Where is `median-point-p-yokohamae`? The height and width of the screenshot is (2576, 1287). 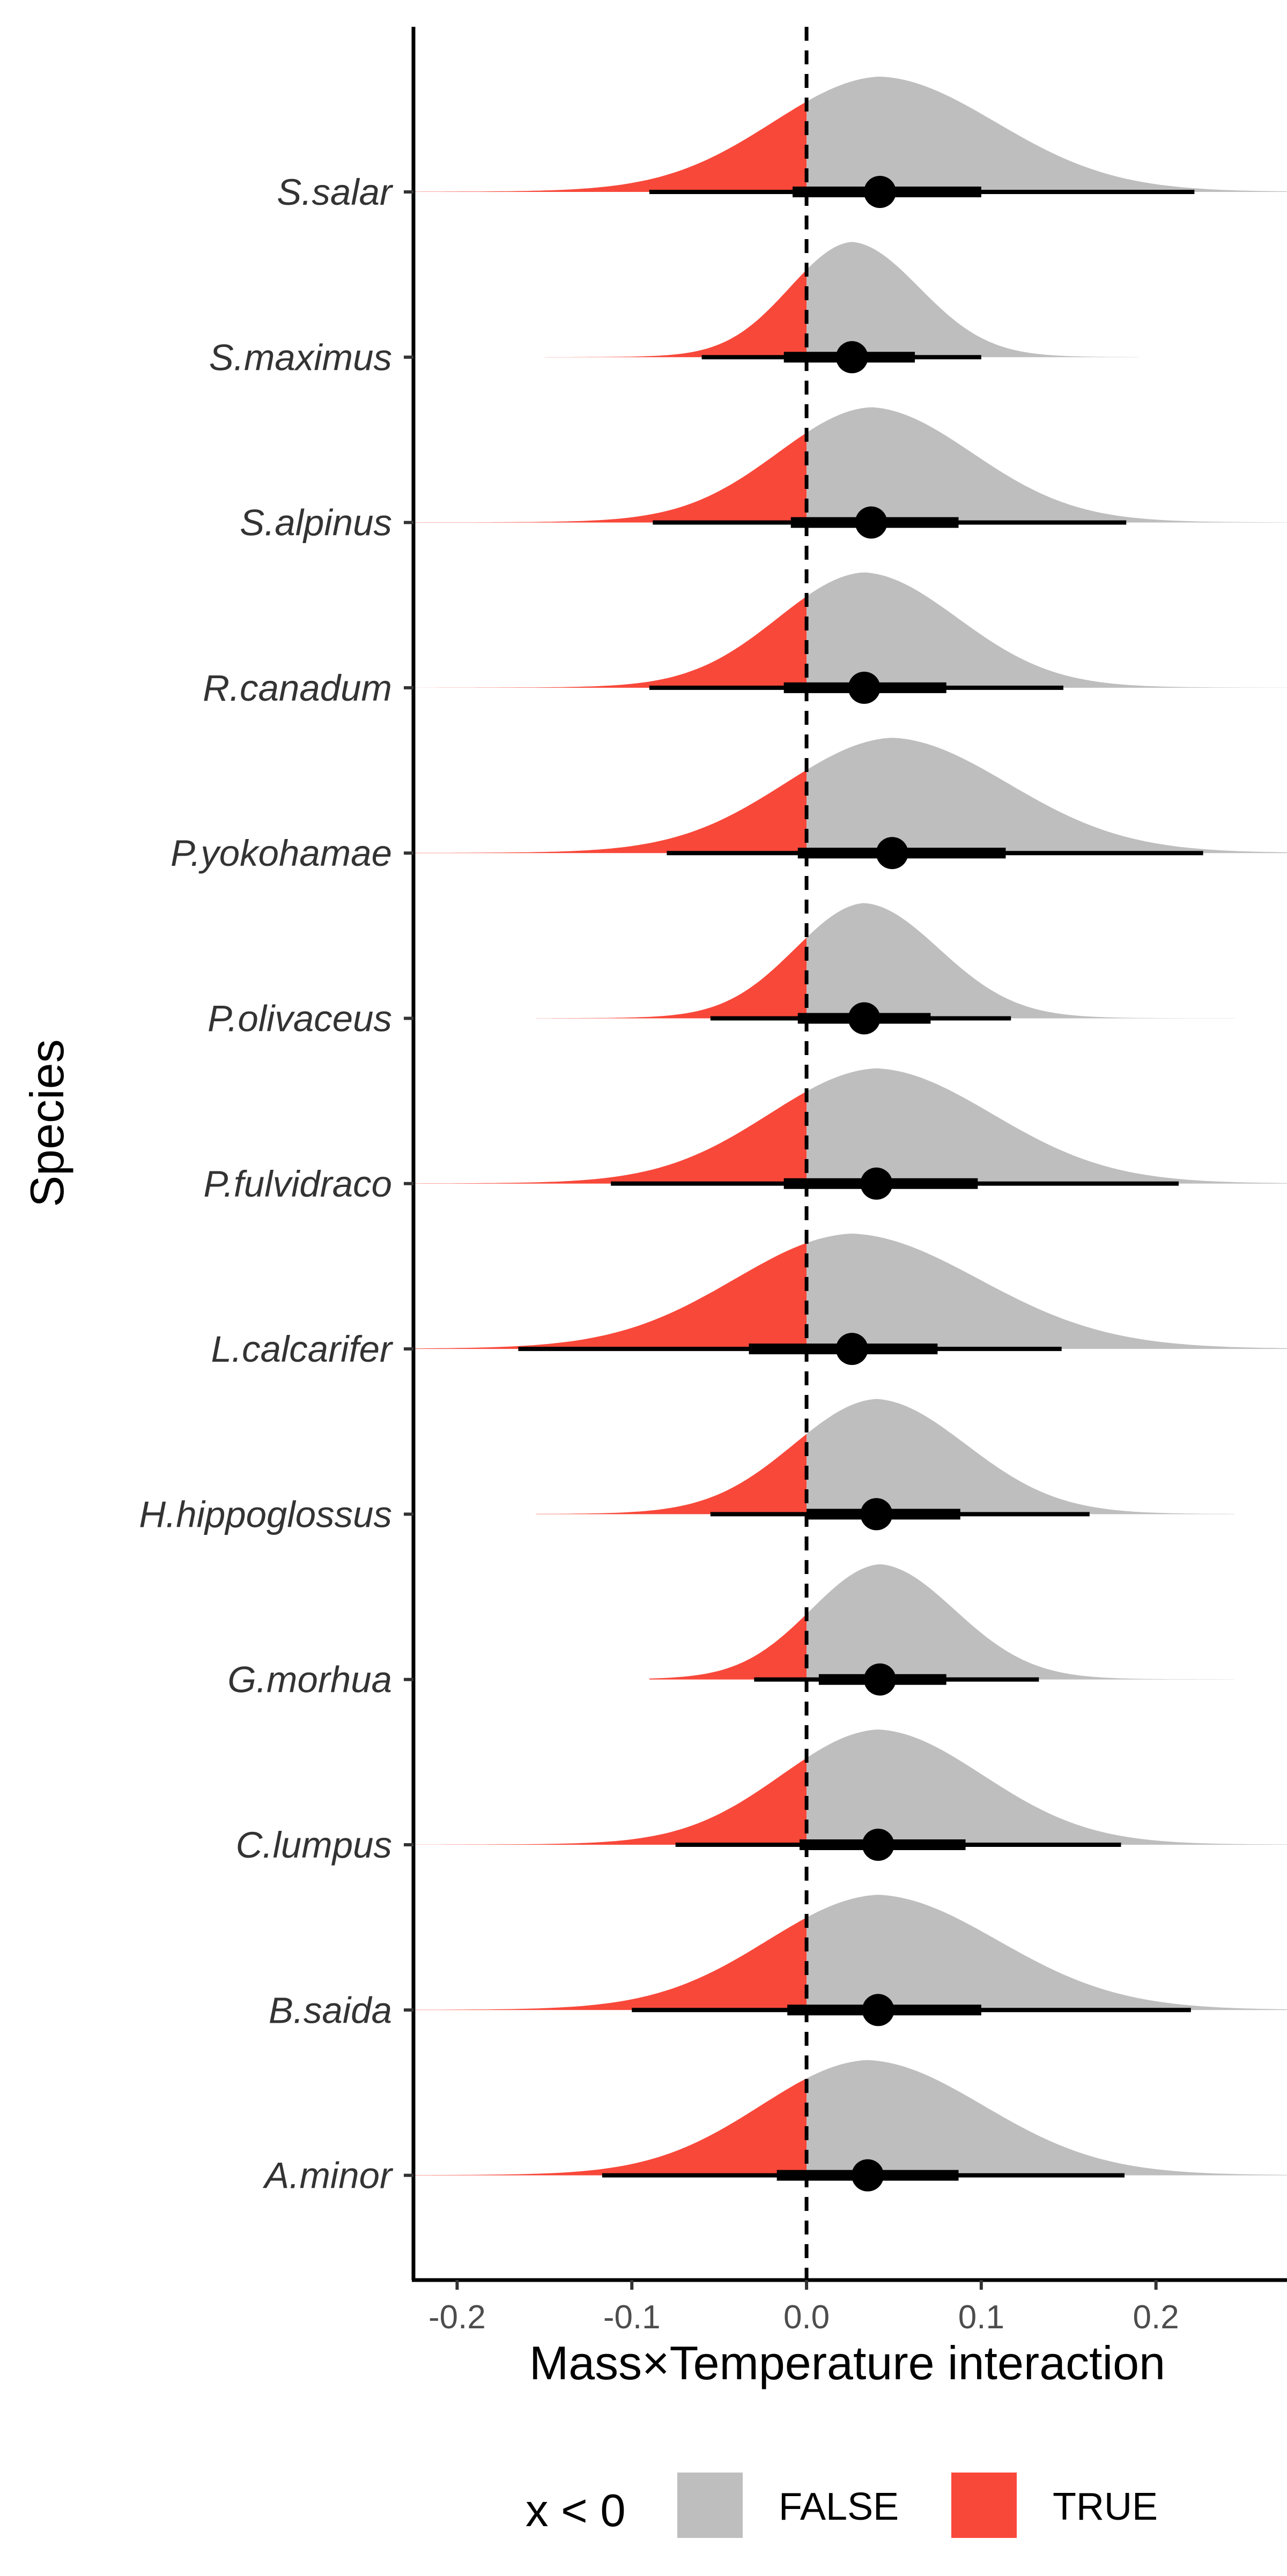 median-point-p-yokohamae is located at coordinates (892, 854).